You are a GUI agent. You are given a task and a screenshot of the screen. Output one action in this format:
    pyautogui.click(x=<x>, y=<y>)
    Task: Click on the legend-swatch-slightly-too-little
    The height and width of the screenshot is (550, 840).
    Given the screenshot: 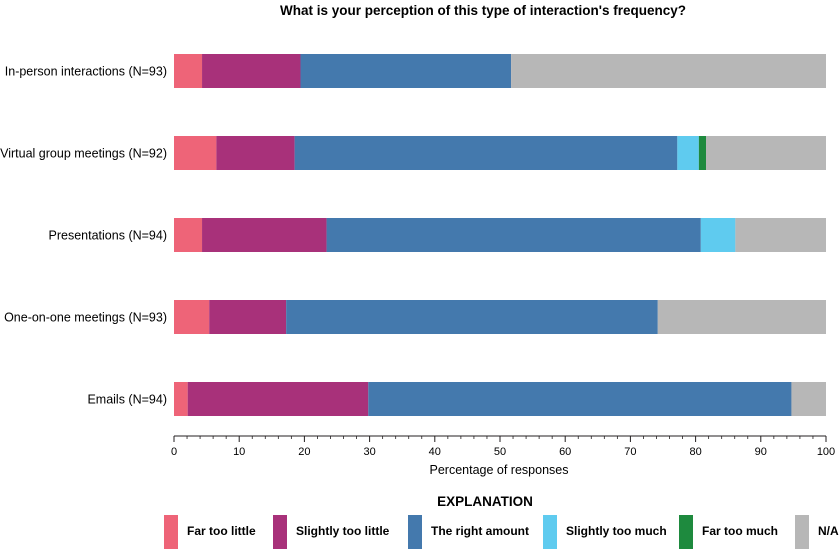 What is the action you would take?
    pyautogui.click(x=280, y=532)
    